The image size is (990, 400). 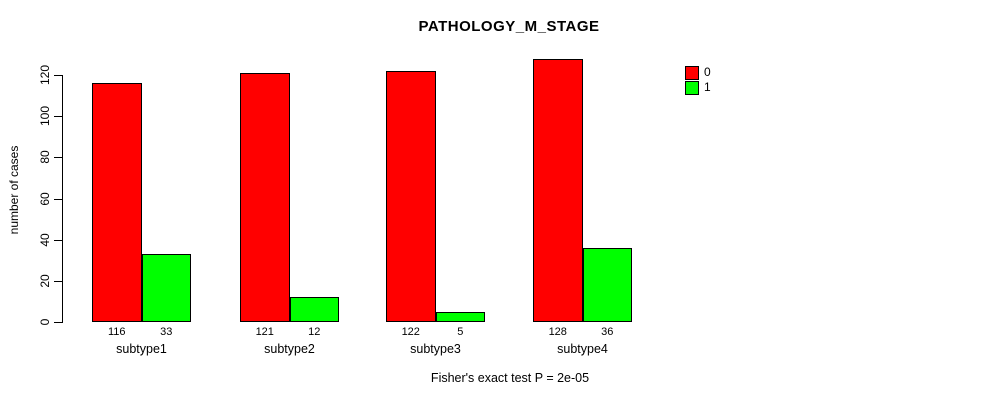 What do you see at coordinates (460, 332) in the screenshot?
I see `bar-value-label: 5` at bounding box center [460, 332].